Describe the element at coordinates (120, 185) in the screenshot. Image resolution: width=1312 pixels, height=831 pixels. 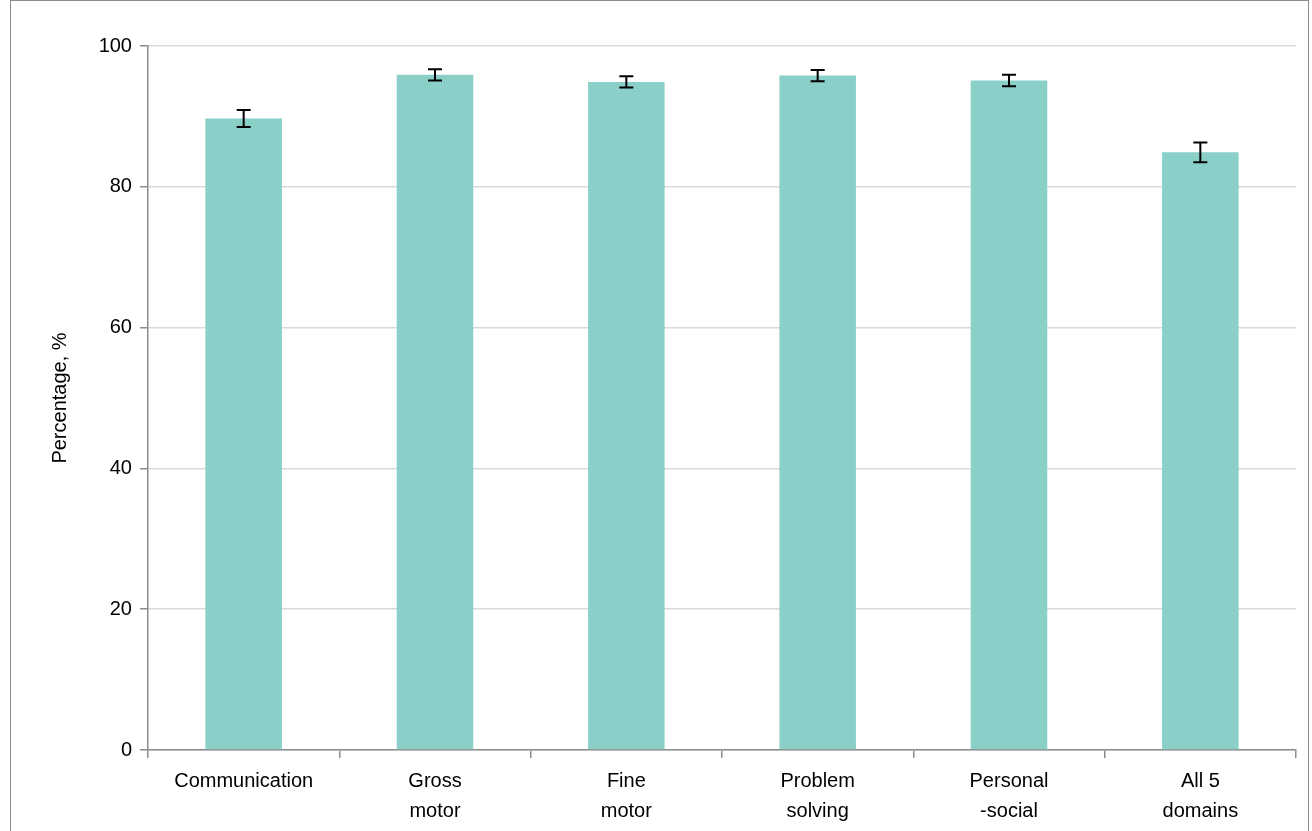
I see `y-tick-label: 80` at that location.